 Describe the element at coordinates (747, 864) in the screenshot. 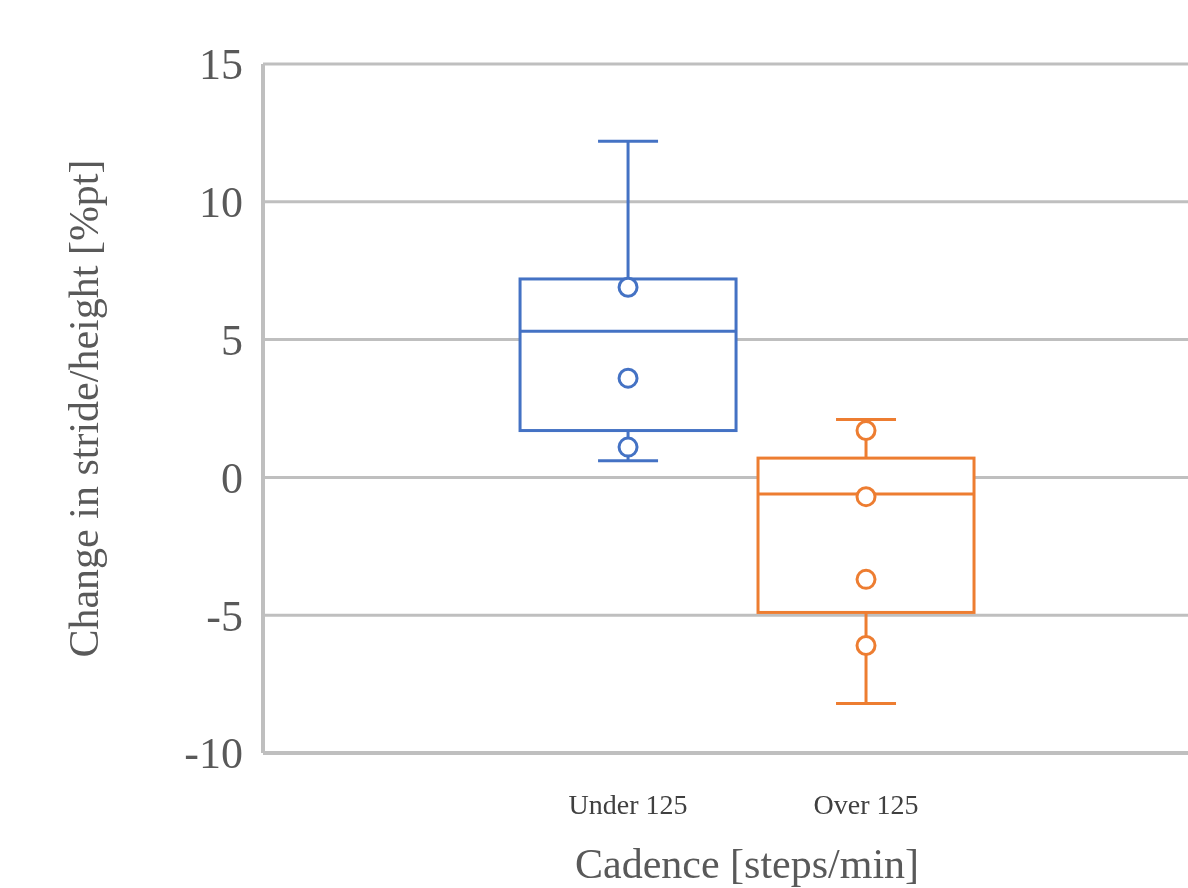

I see `x-axis-title: Cadence [steps/min]` at that location.